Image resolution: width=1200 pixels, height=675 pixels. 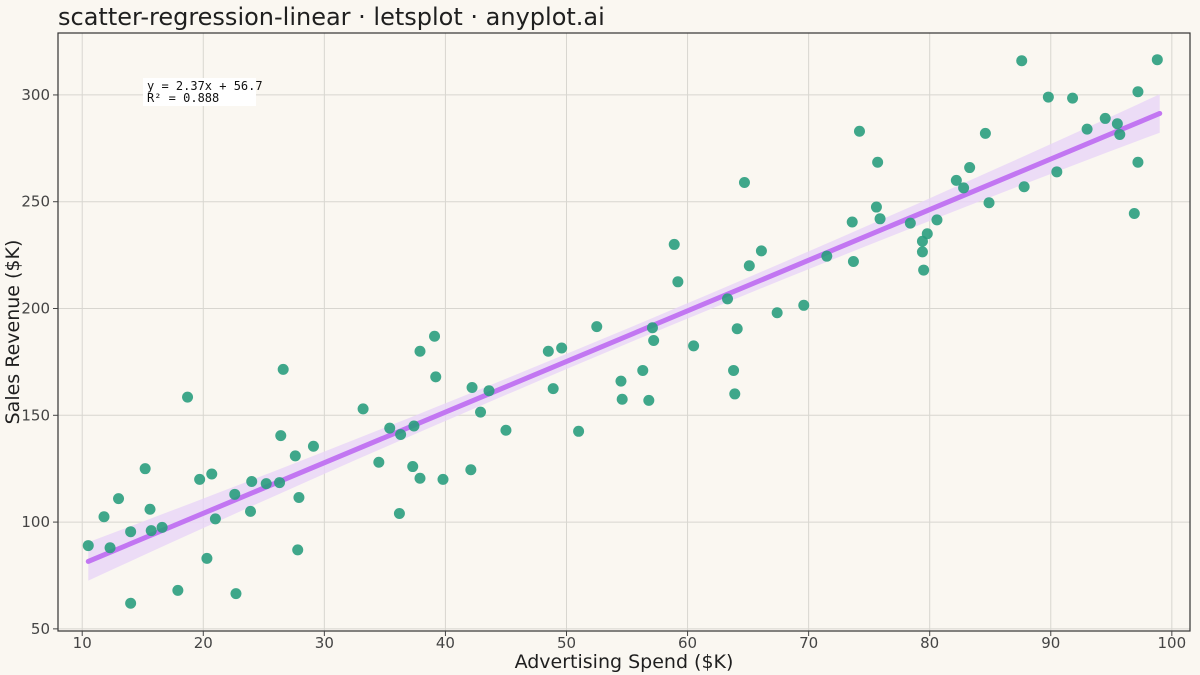 I want to click on x-tick-label: 50, so click(x=566, y=643).